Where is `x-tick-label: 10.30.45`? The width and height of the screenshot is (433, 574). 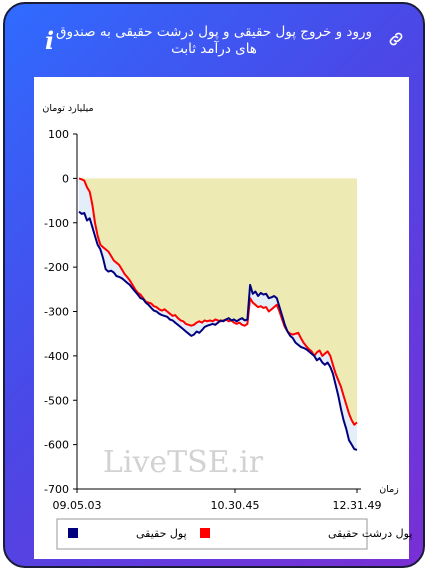 x-tick-label: 10.30.45 is located at coordinates (235, 505).